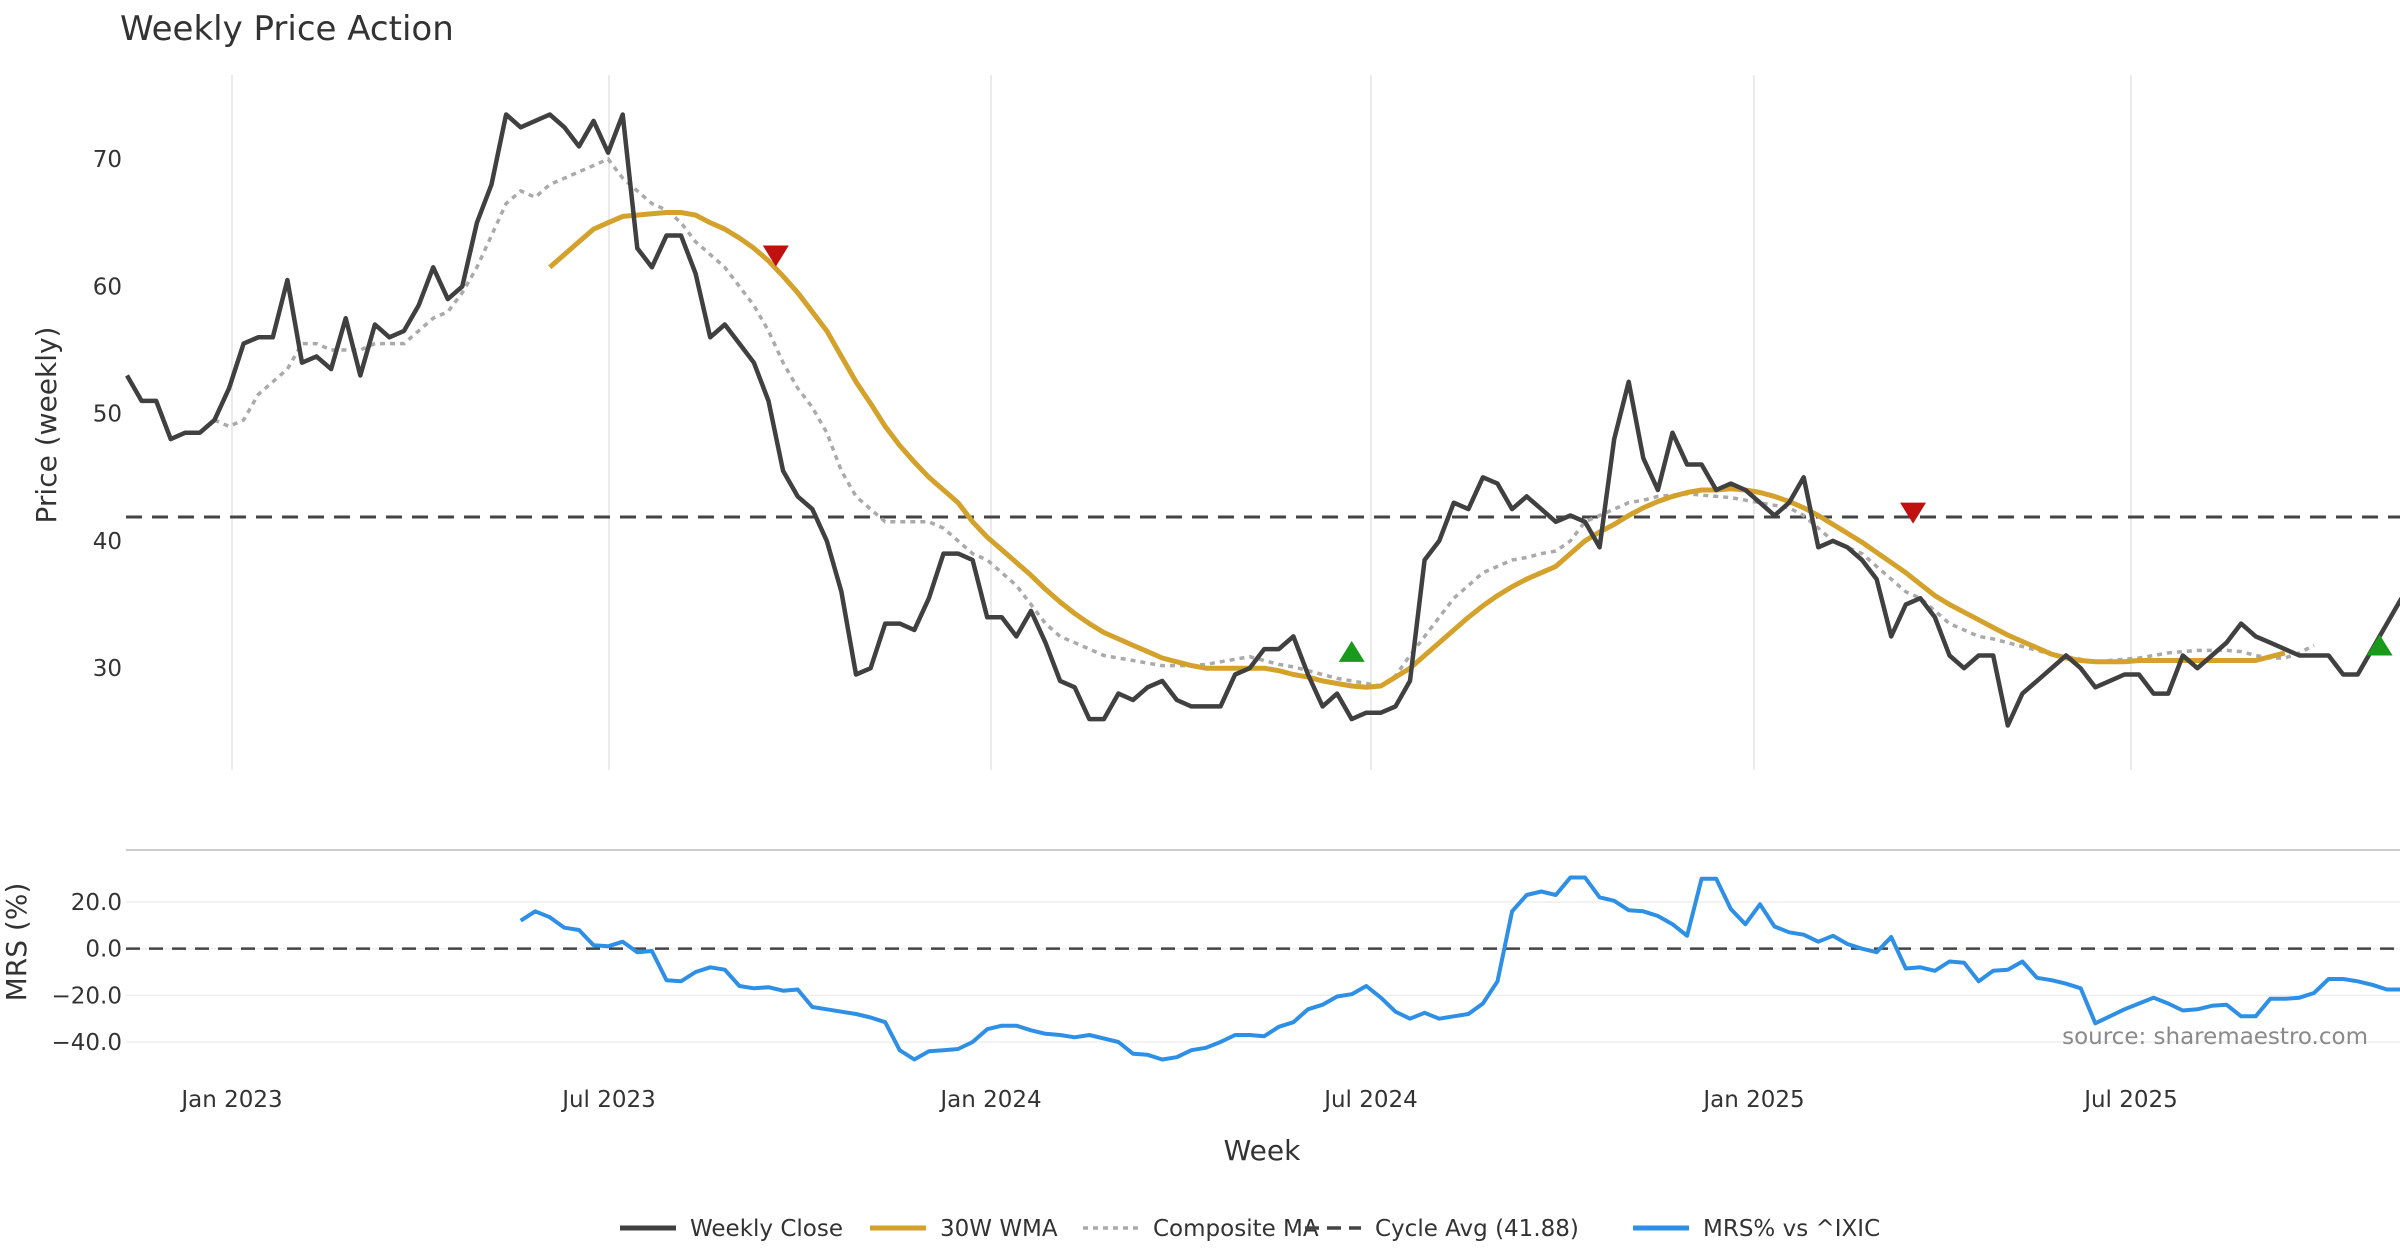 The height and width of the screenshot is (1260, 2400). What do you see at coordinates (1791, 1229) in the screenshot?
I see `legend-label: MRS% vs ^IXIC` at bounding box center [1791, 1229].